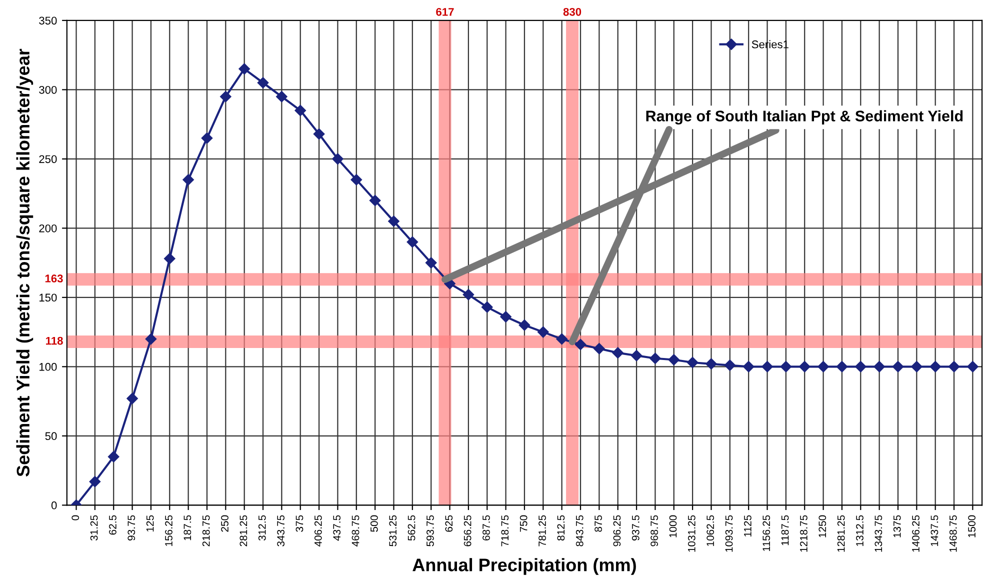 Image resolution: width=984 pixels, height=584 pixels. Describe the element at coordinates (897, 526) in the screenshot. I see `x-tick-label: 1375` at that location.